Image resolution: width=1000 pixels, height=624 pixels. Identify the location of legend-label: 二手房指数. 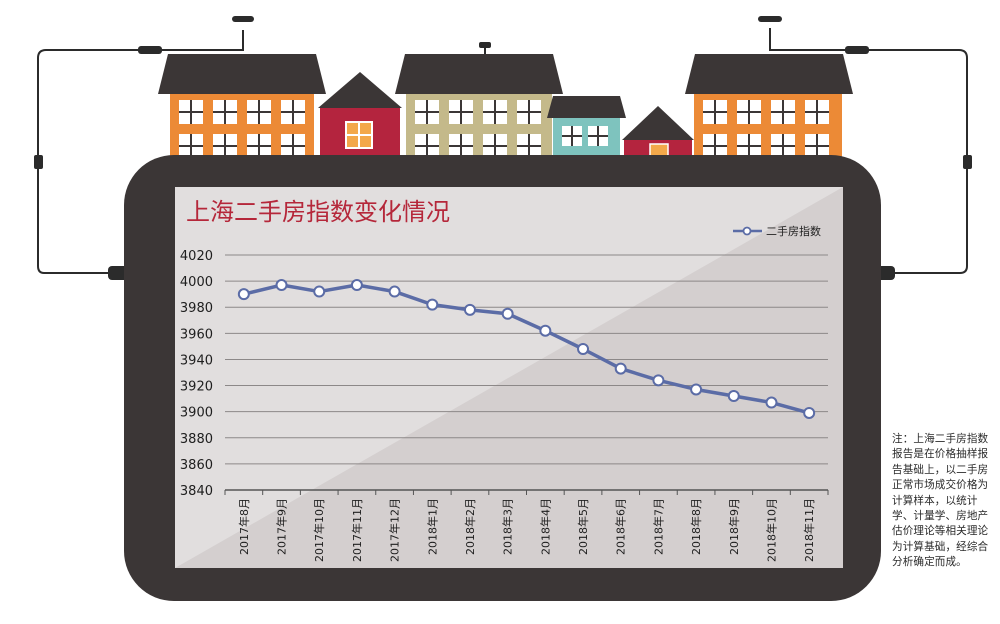
(793, 231).